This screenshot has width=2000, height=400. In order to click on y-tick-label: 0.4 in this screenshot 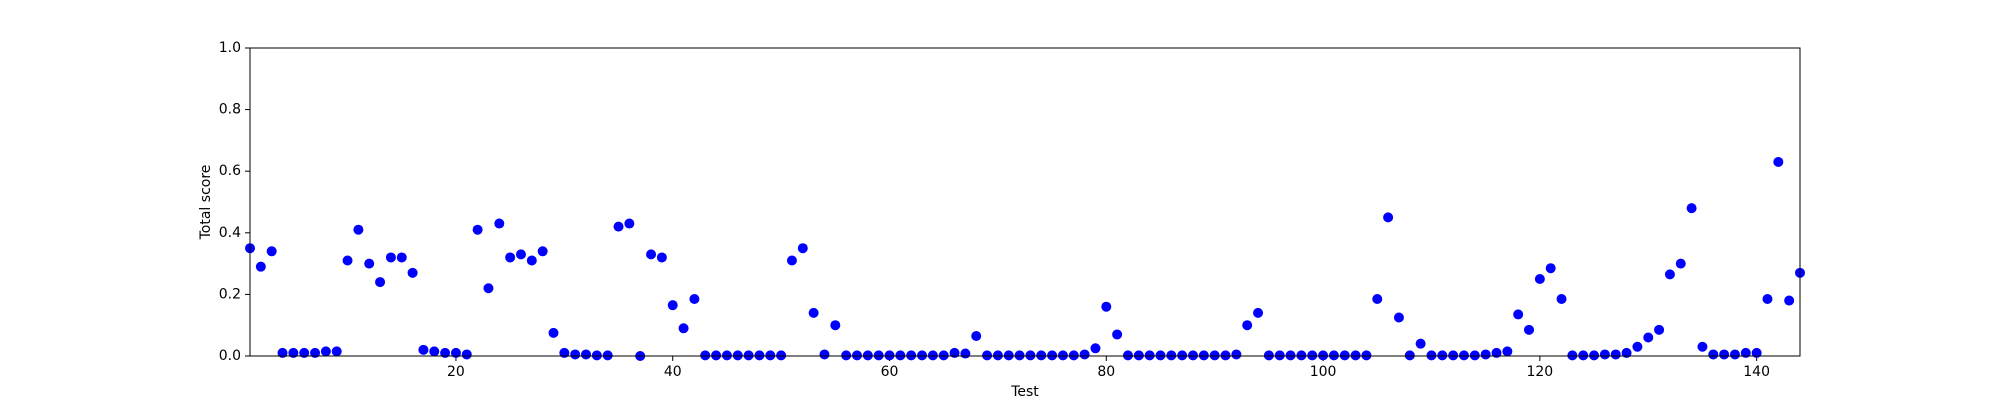, I will do `click(230, 233)`.